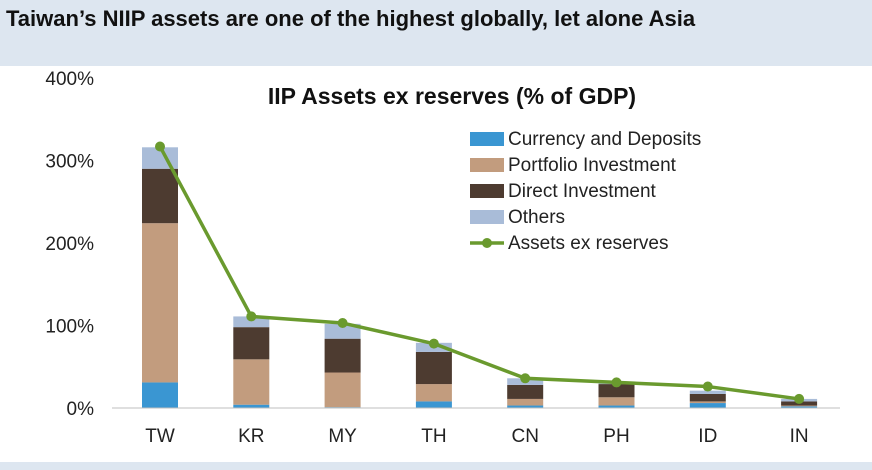  I want to click on bar-ph-currency-and-deposits, so click(616, 406).